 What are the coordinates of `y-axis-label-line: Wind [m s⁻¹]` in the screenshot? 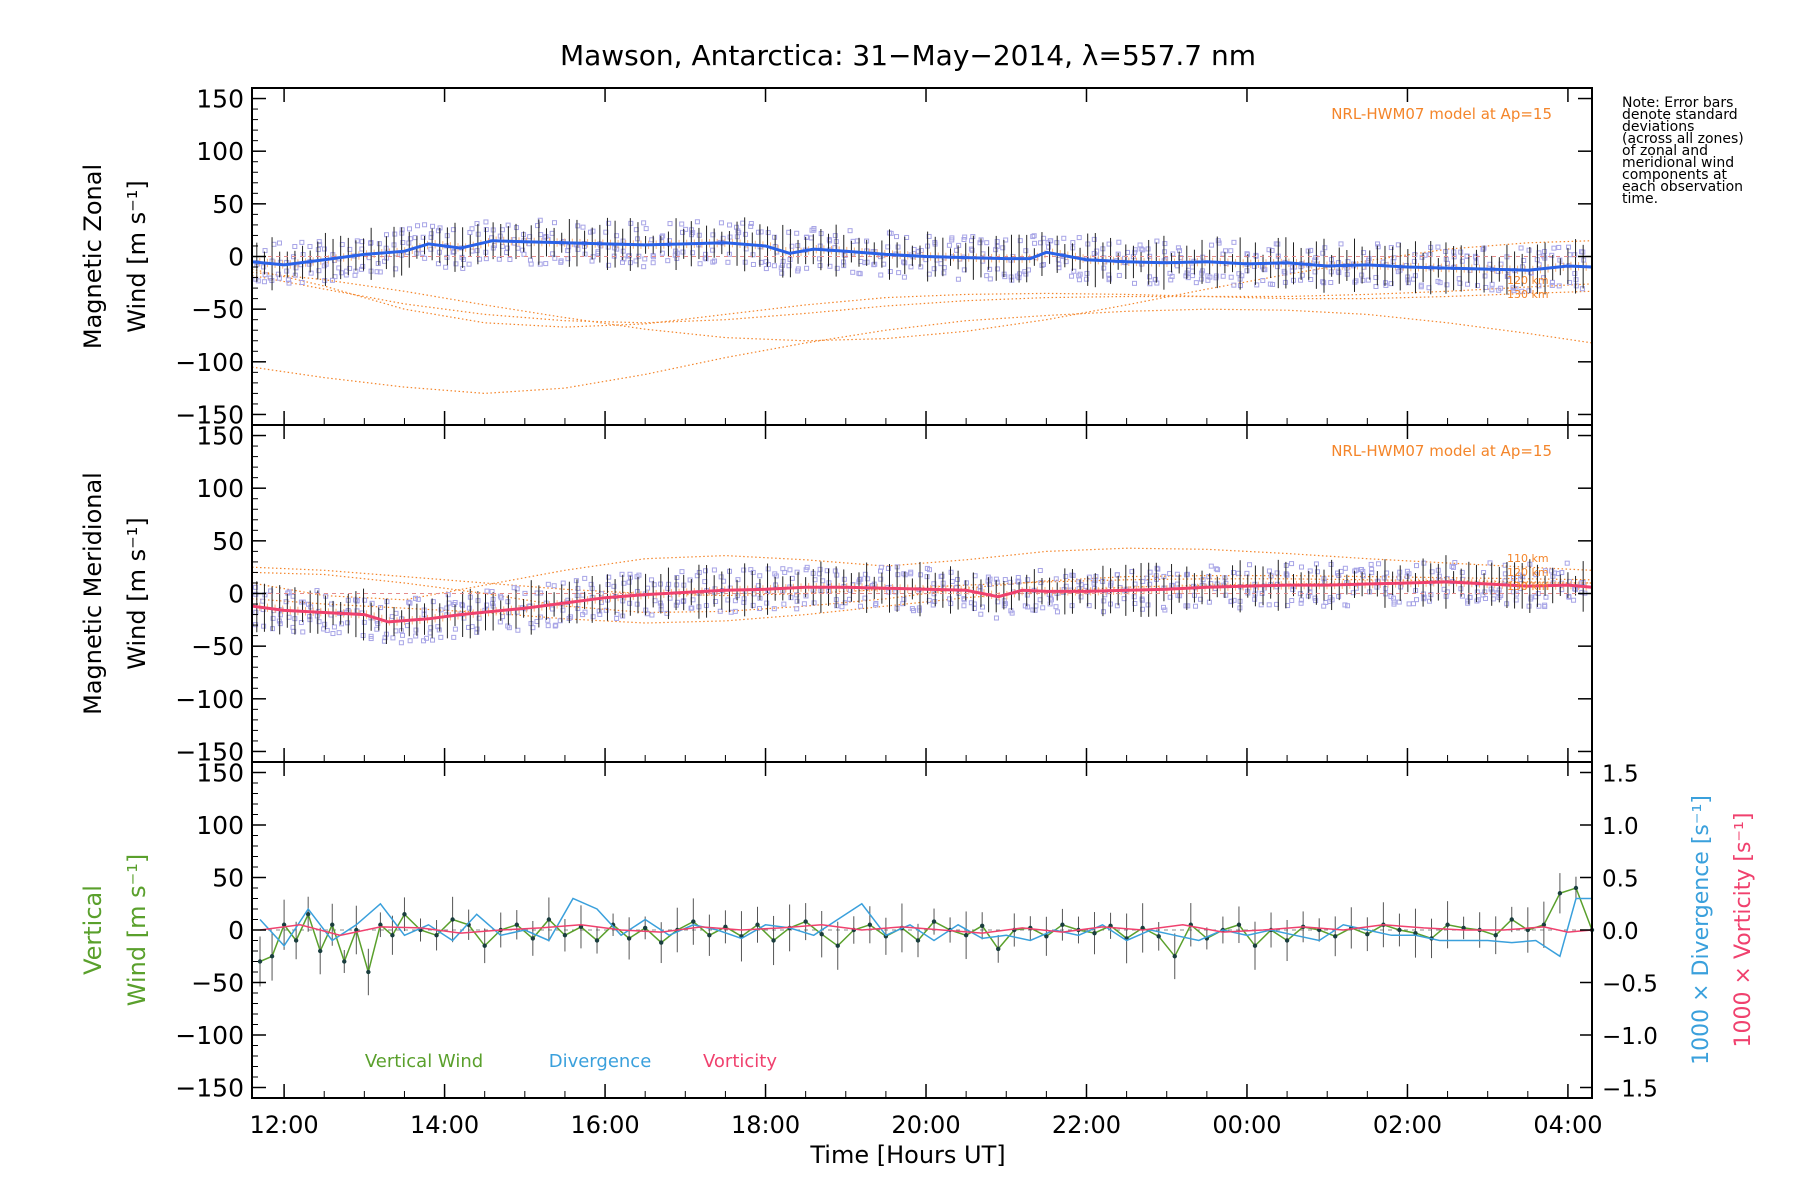 It's located at (137, 930).